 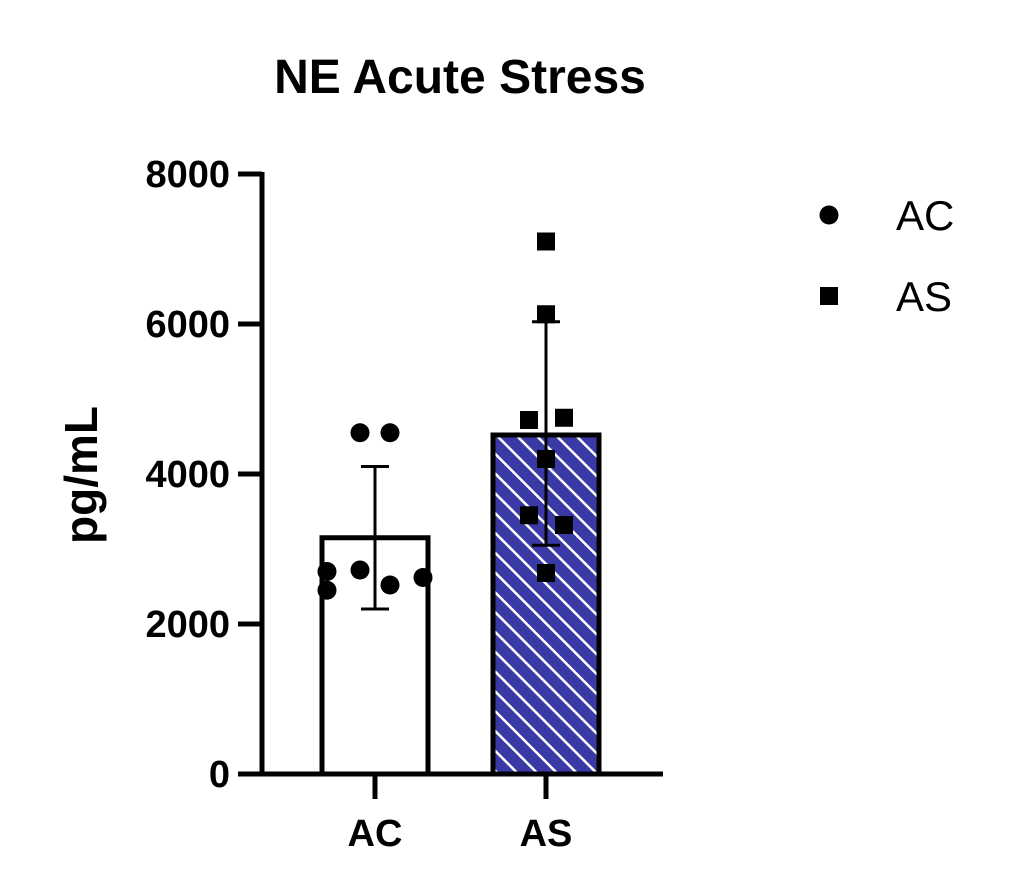 What do you see at coordinates (829, 296) in the screenshot?
I see `legend-marker-as` at bounding box center [829, 296].